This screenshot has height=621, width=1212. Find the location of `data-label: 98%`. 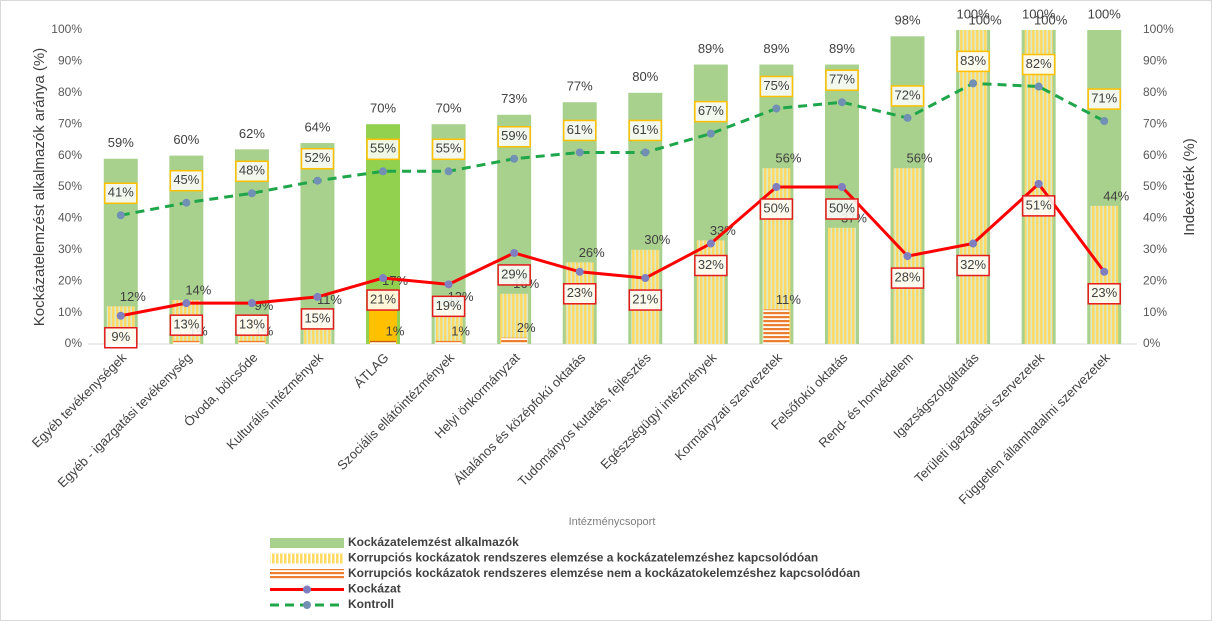

data-label: 98% is located at coordinates (908, 20).